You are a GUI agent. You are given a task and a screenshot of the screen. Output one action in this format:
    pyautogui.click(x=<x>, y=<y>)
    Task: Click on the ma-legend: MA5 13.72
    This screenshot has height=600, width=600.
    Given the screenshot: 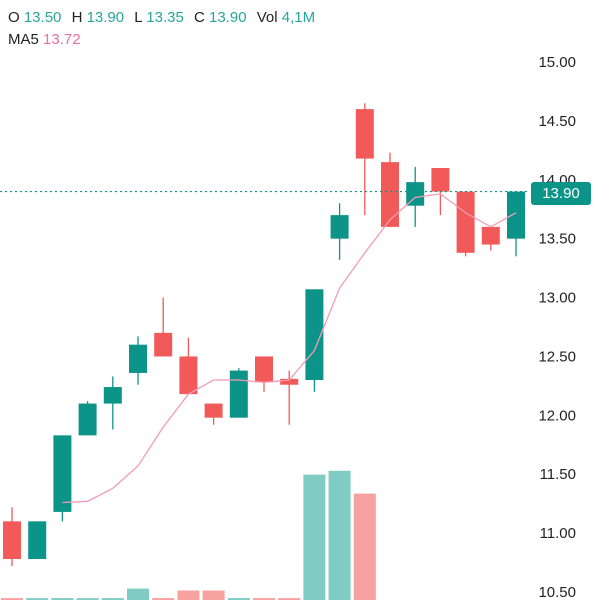 What is the action you would take?
    pyautogui.click(x=44, y=39)
    